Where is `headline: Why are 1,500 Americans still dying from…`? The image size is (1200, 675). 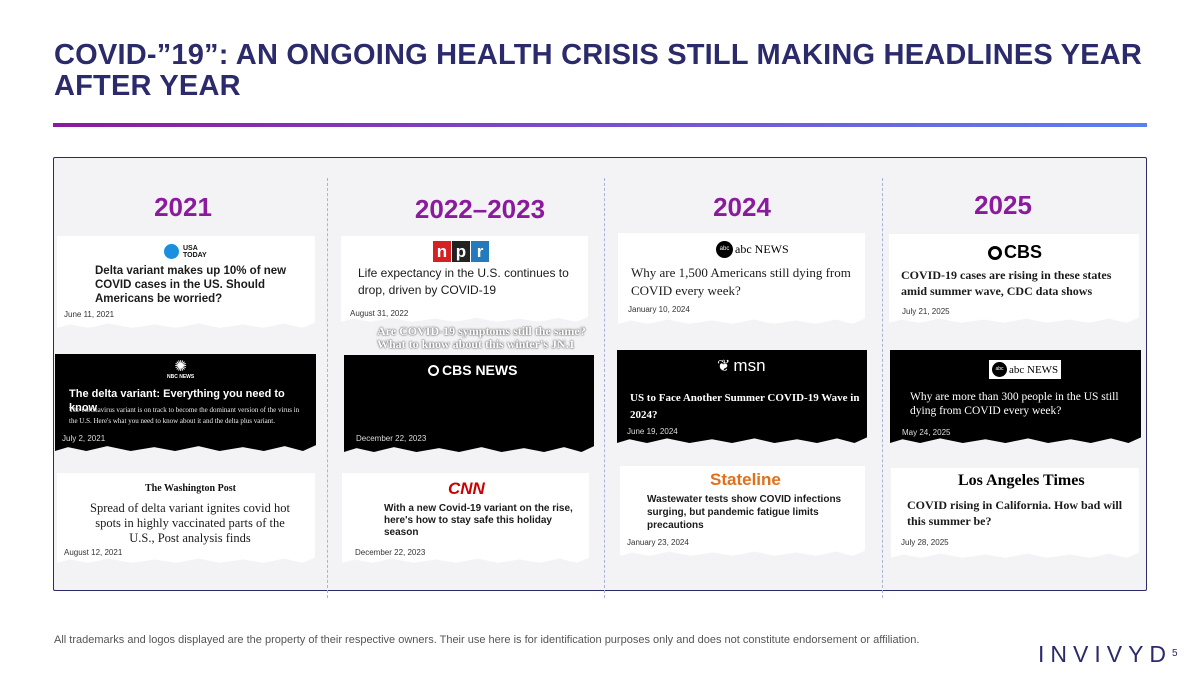 headline: Why are 1,500 Americans still dying from… is located at coordinates (741, 281).